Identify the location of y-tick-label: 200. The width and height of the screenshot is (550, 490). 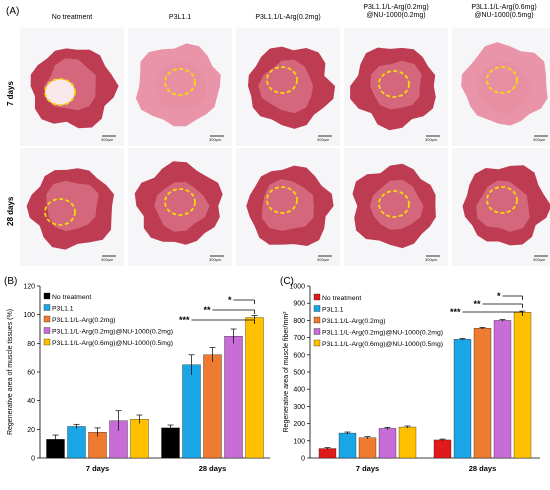
(299, 424).